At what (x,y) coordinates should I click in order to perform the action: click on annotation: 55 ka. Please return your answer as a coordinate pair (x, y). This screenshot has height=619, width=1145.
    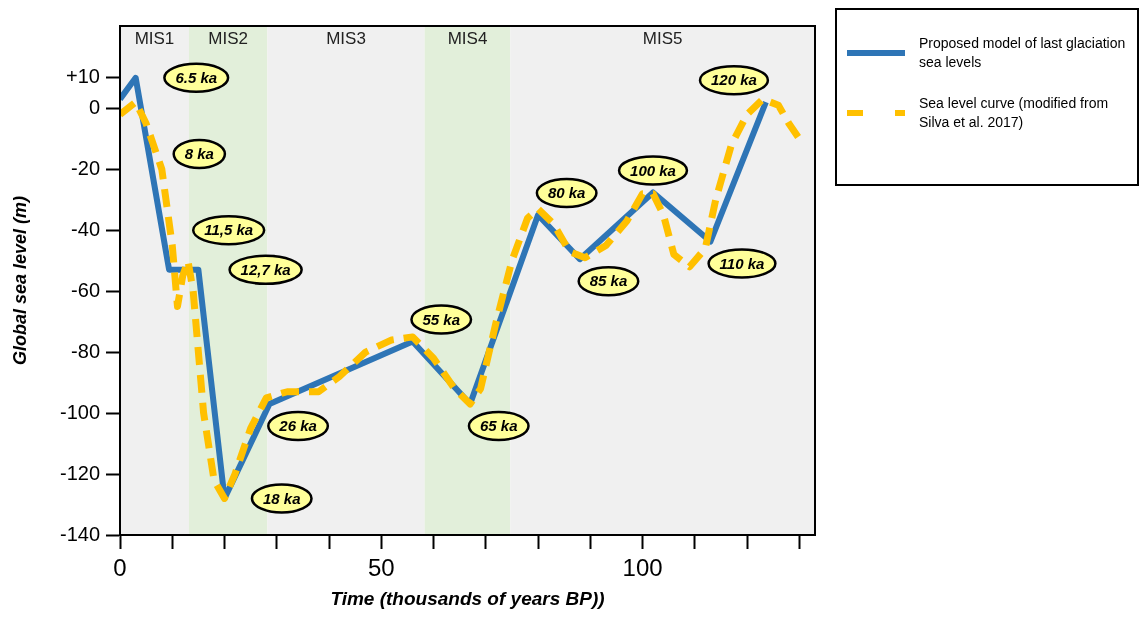
    Looking at the image, I should click on (441, 319).